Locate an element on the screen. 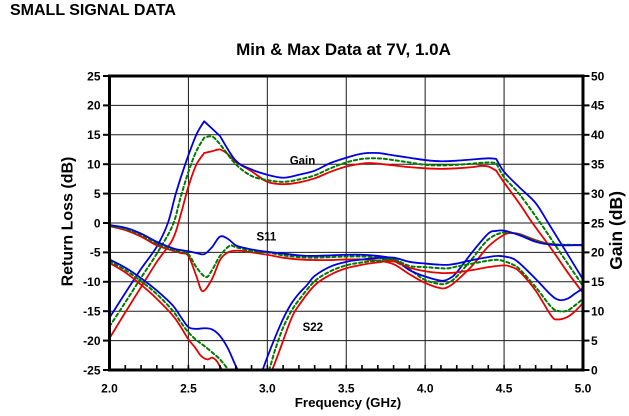 The height and width of the screenshot is (416, 629). svg-text: S22 is located at coordinates (313, 328).